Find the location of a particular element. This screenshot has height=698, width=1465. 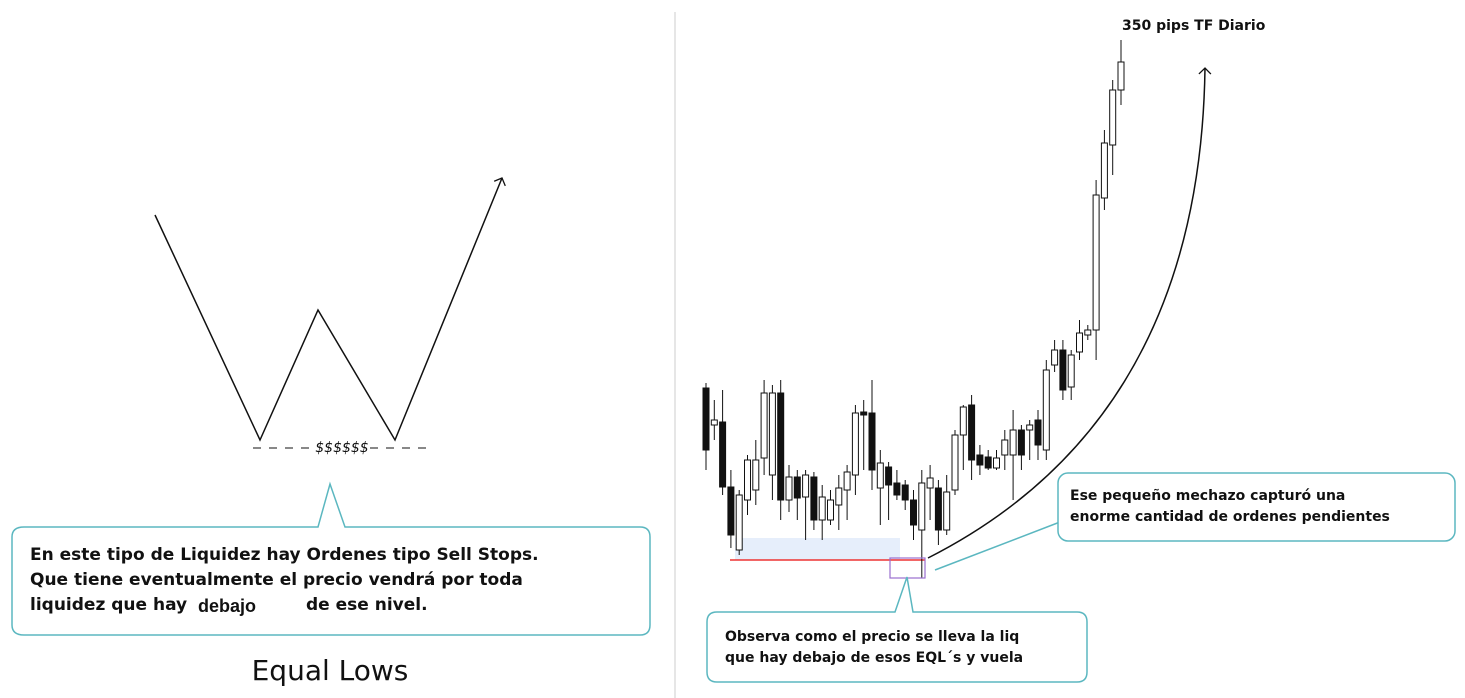

heading: 350 pips TF Diario is located at coordinates (1194, 26).